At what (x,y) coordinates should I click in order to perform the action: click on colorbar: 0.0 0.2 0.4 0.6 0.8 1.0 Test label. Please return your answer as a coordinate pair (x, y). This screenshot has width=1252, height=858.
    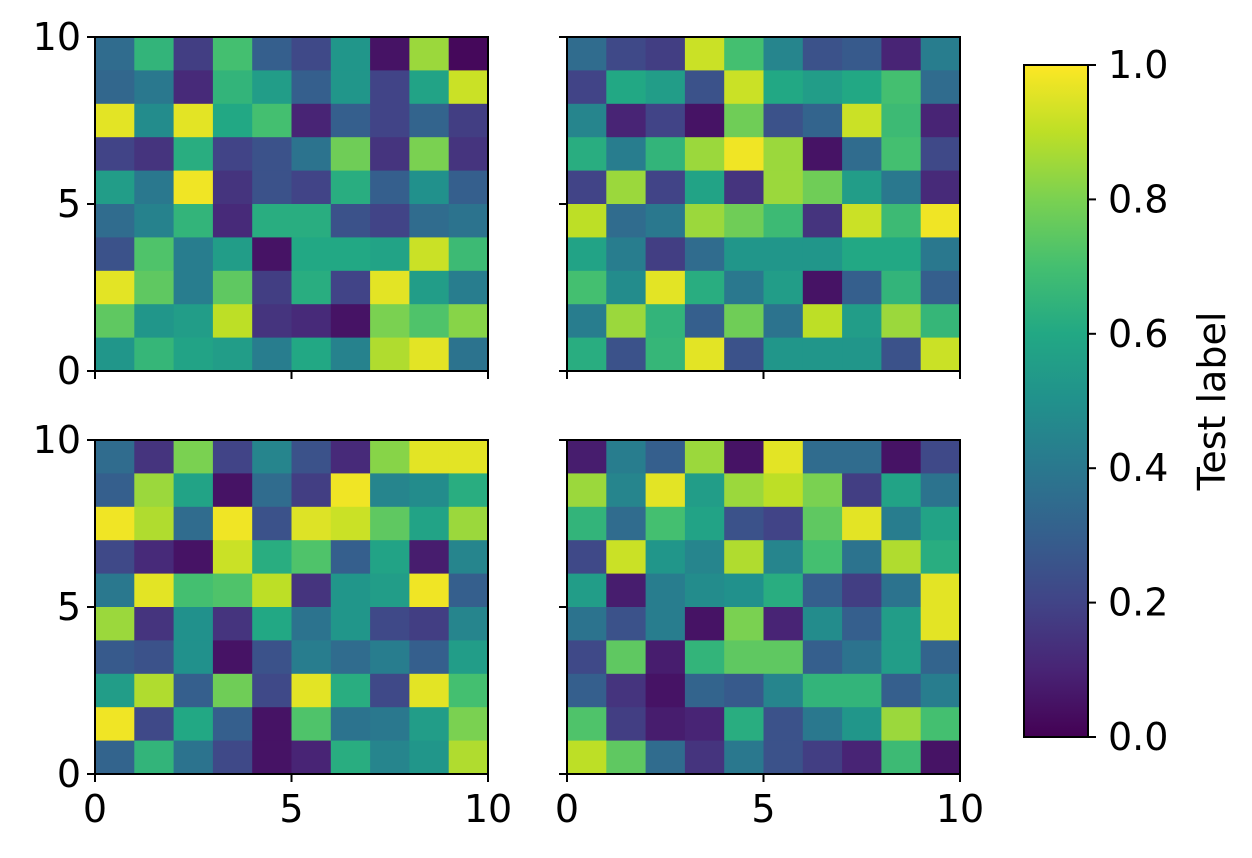
    Looking at the image, I should click on (1128, 401).